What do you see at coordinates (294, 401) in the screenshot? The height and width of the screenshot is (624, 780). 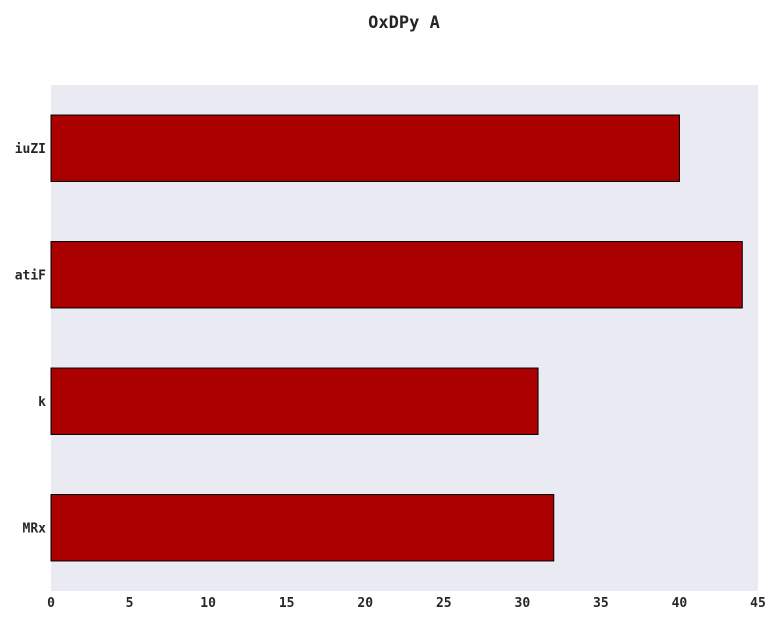 I see `bar-k` at bounding box center [294, 401].